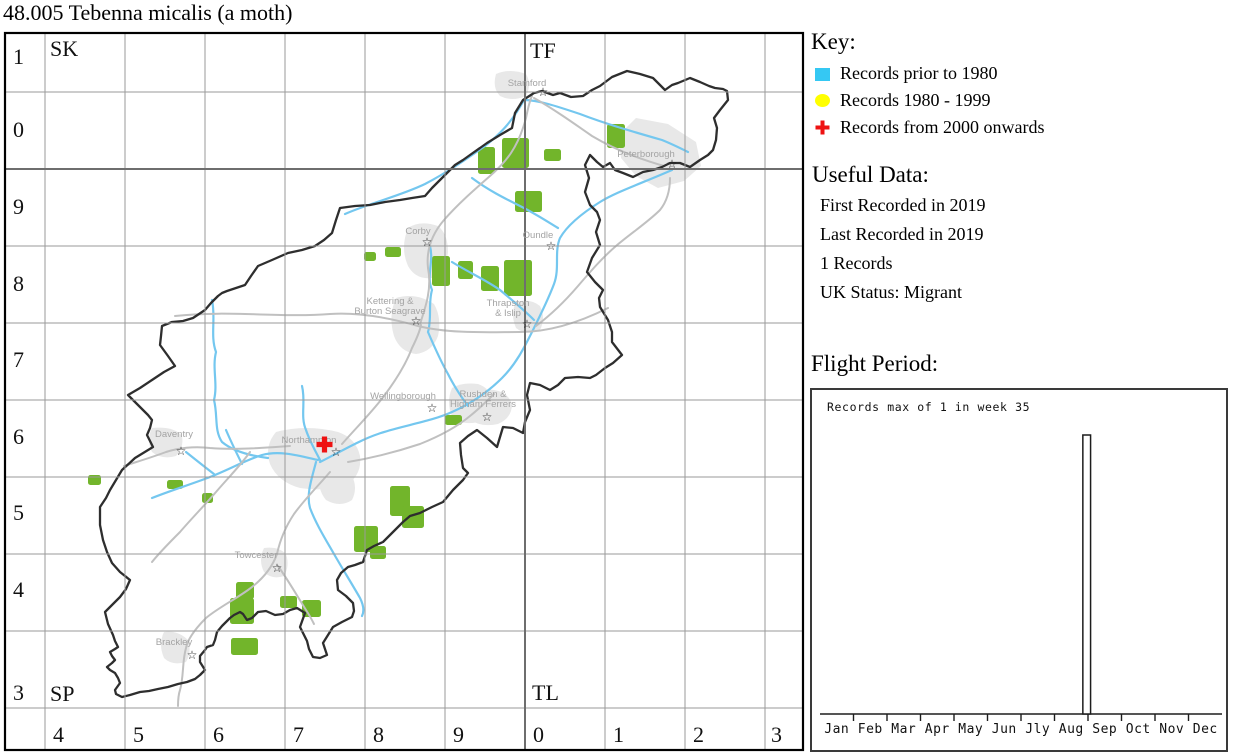 This screenshot has height=755, width=1236. I want to click on record-week-bar, so click(1087, 574).